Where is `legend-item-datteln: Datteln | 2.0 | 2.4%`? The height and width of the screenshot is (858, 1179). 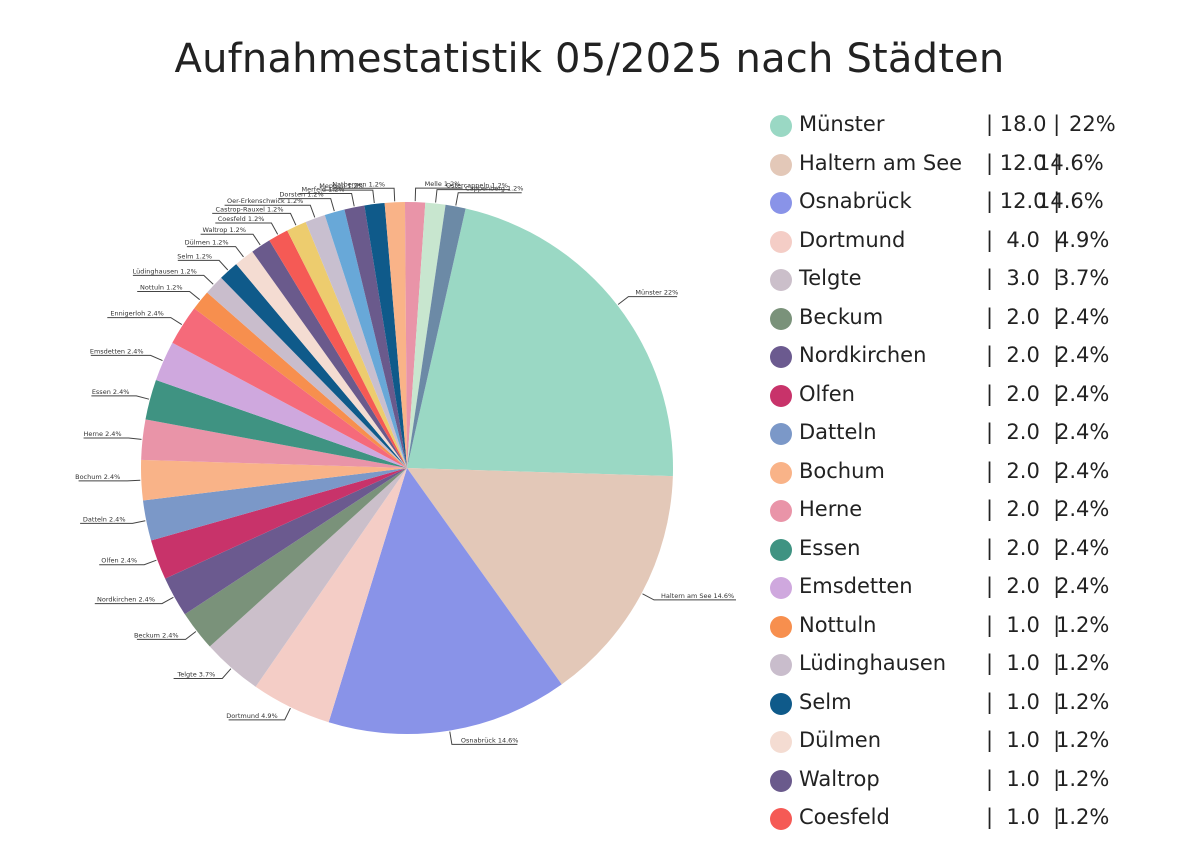
legend-item-datteln: Datteln | 2.0 | 2.4% is located at coordinates (970, 433).